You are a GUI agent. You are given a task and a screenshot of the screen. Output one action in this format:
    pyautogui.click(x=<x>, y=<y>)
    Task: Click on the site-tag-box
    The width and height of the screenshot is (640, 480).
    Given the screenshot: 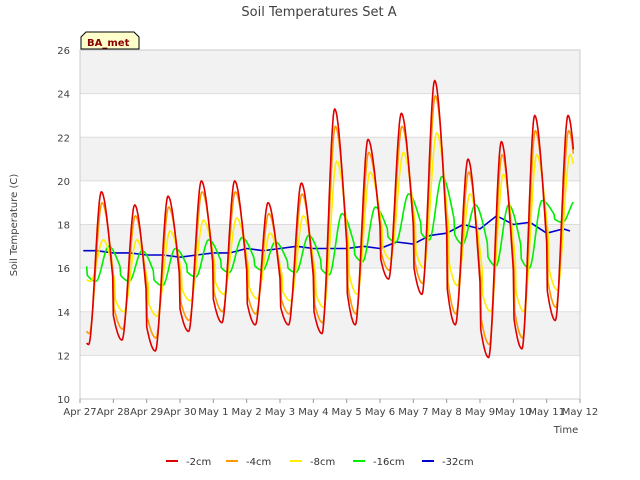 What is the action you would take?
    pyautogui.click(x=110, y=40)
    